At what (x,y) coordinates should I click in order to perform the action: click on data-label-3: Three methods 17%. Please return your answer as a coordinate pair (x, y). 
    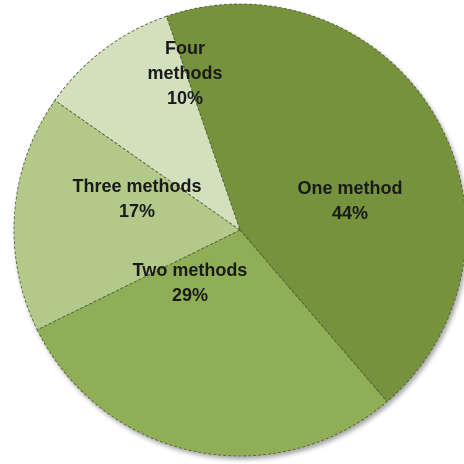
    Looking at the image, I should click on (136, 198).